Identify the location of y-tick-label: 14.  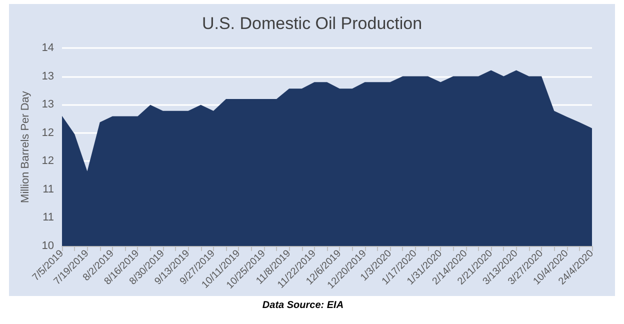
(48, 48).